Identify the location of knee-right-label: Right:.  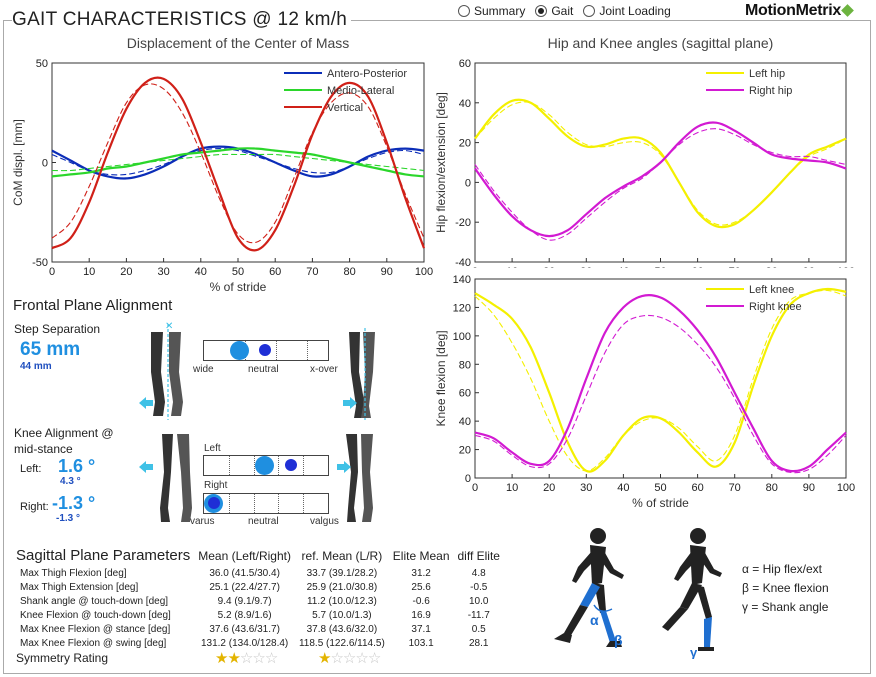
(34, 507).